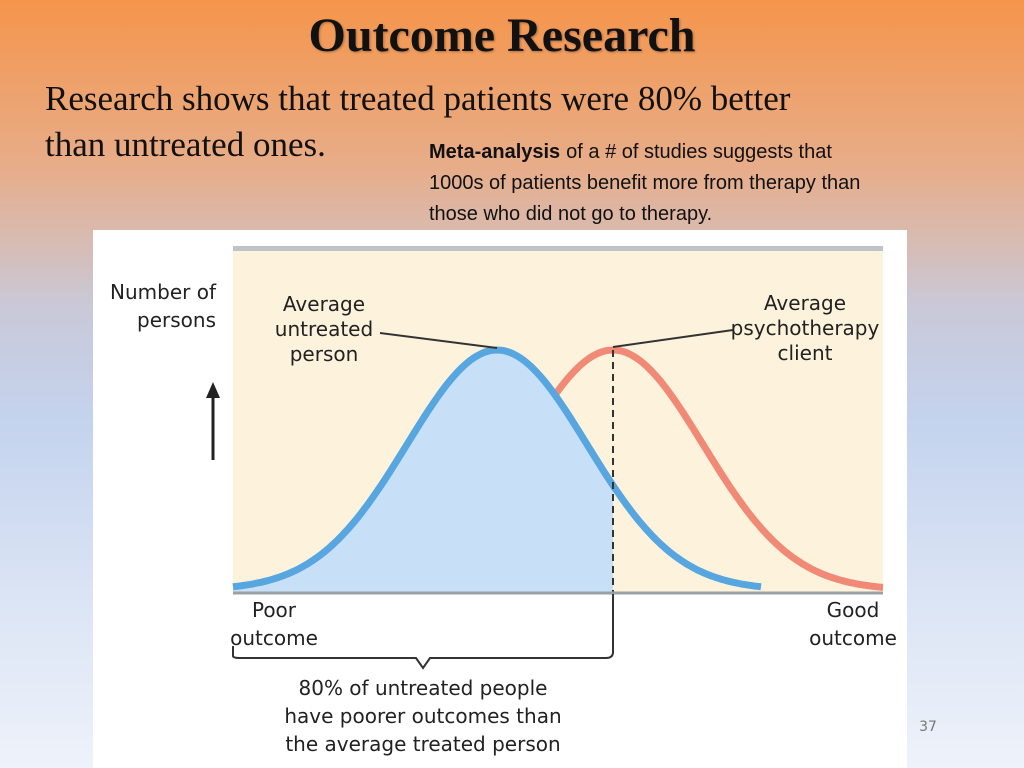  Describe the element at coordinates (176, 320) in the screenshot. I see `figure-label: persons` at that location.